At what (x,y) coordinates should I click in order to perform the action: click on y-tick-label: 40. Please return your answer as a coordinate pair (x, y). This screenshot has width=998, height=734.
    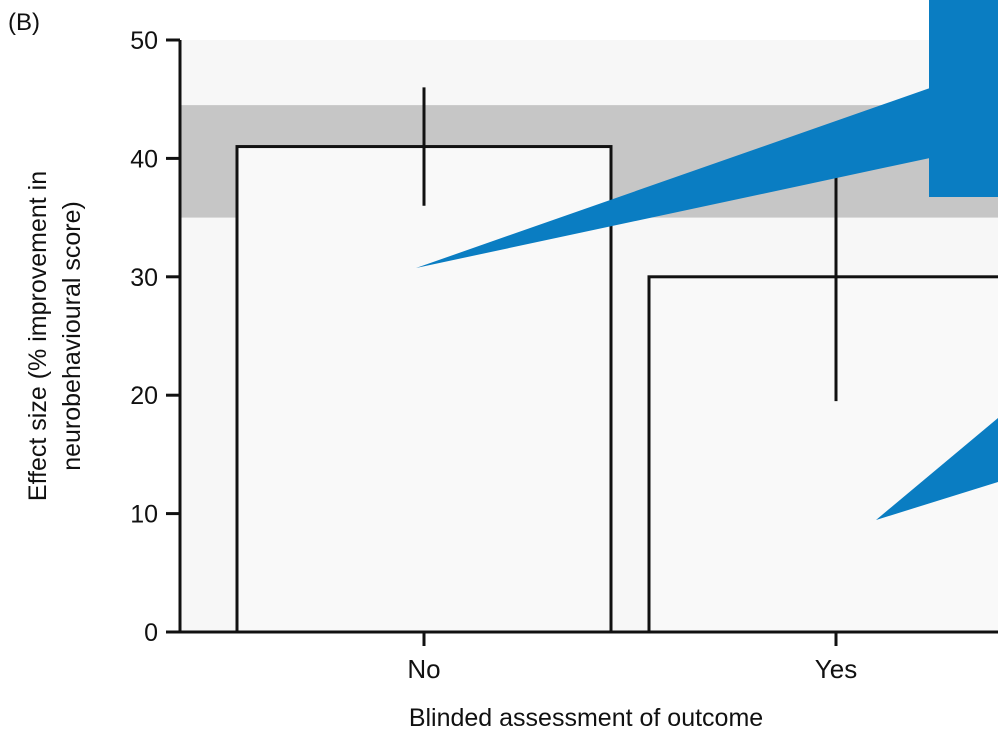
    Looking at the image, I should click on (144, 159).